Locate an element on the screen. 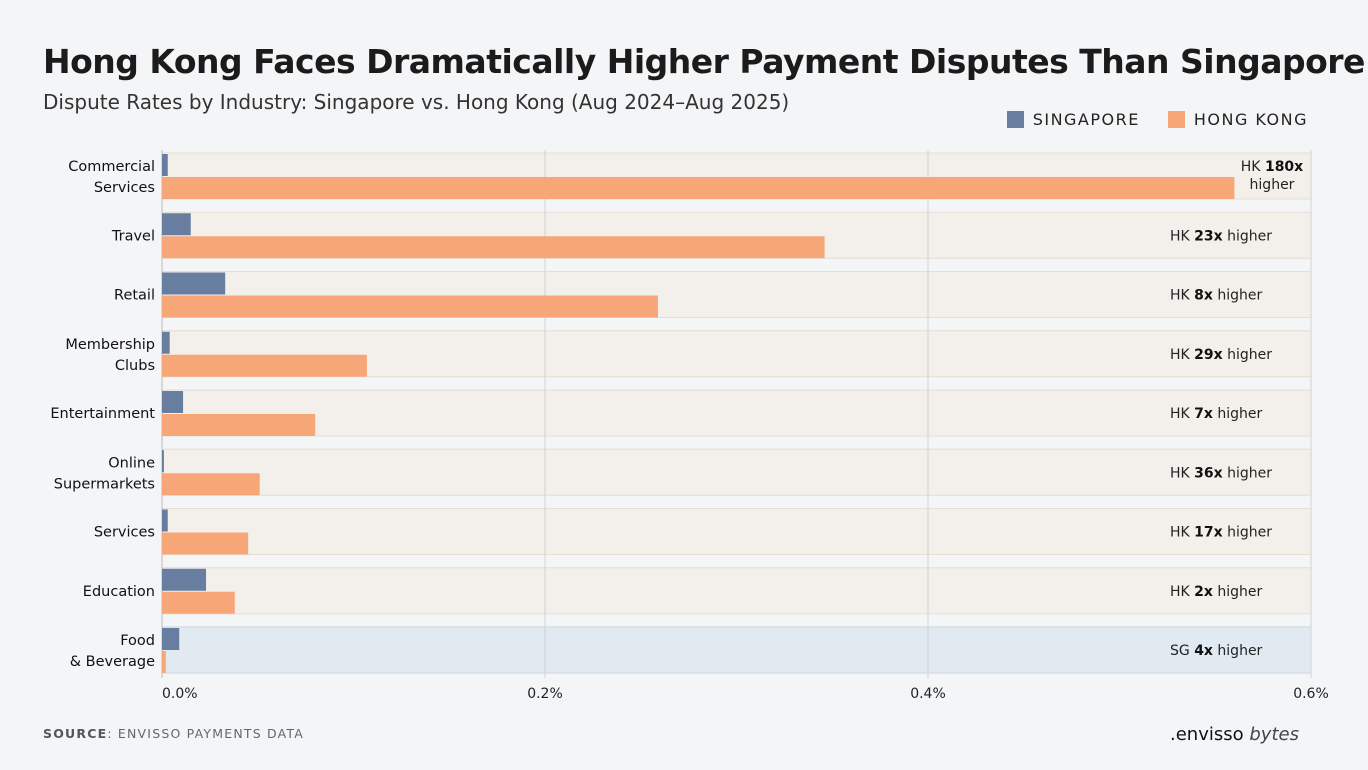  x-tick-label: 0.2% is located at coordinates (545, 694).